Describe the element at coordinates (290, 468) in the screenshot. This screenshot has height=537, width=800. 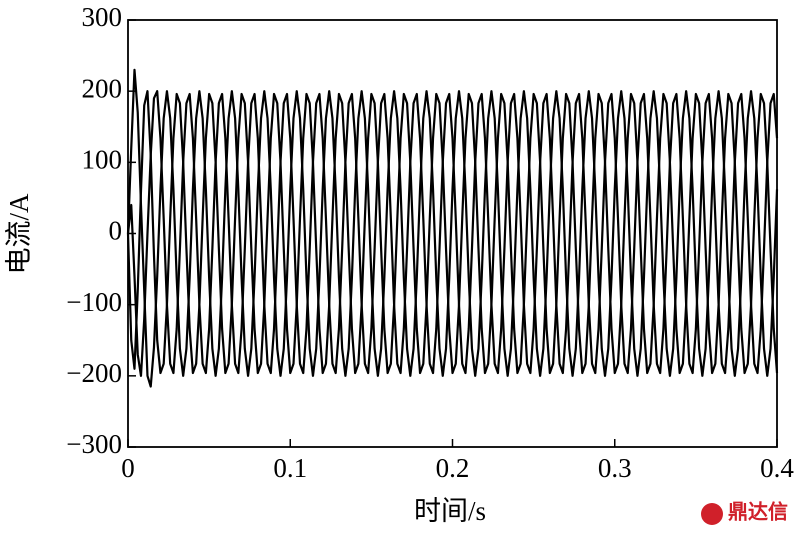
I see `x-tick-label: 0.1` at that location.